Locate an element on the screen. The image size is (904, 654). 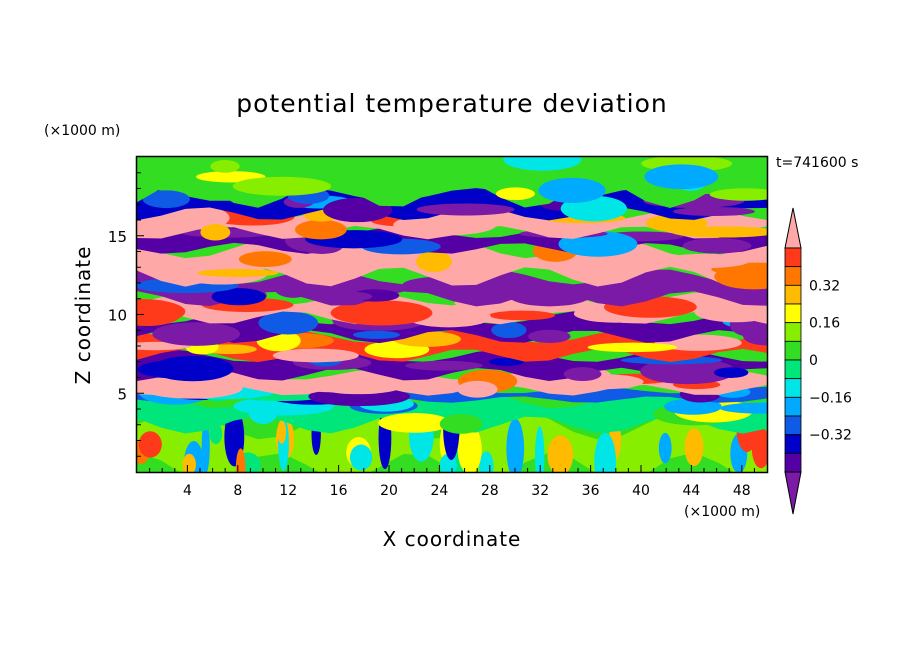
x-unit-label: (×1000 m) is located at coordinates (722, 512).